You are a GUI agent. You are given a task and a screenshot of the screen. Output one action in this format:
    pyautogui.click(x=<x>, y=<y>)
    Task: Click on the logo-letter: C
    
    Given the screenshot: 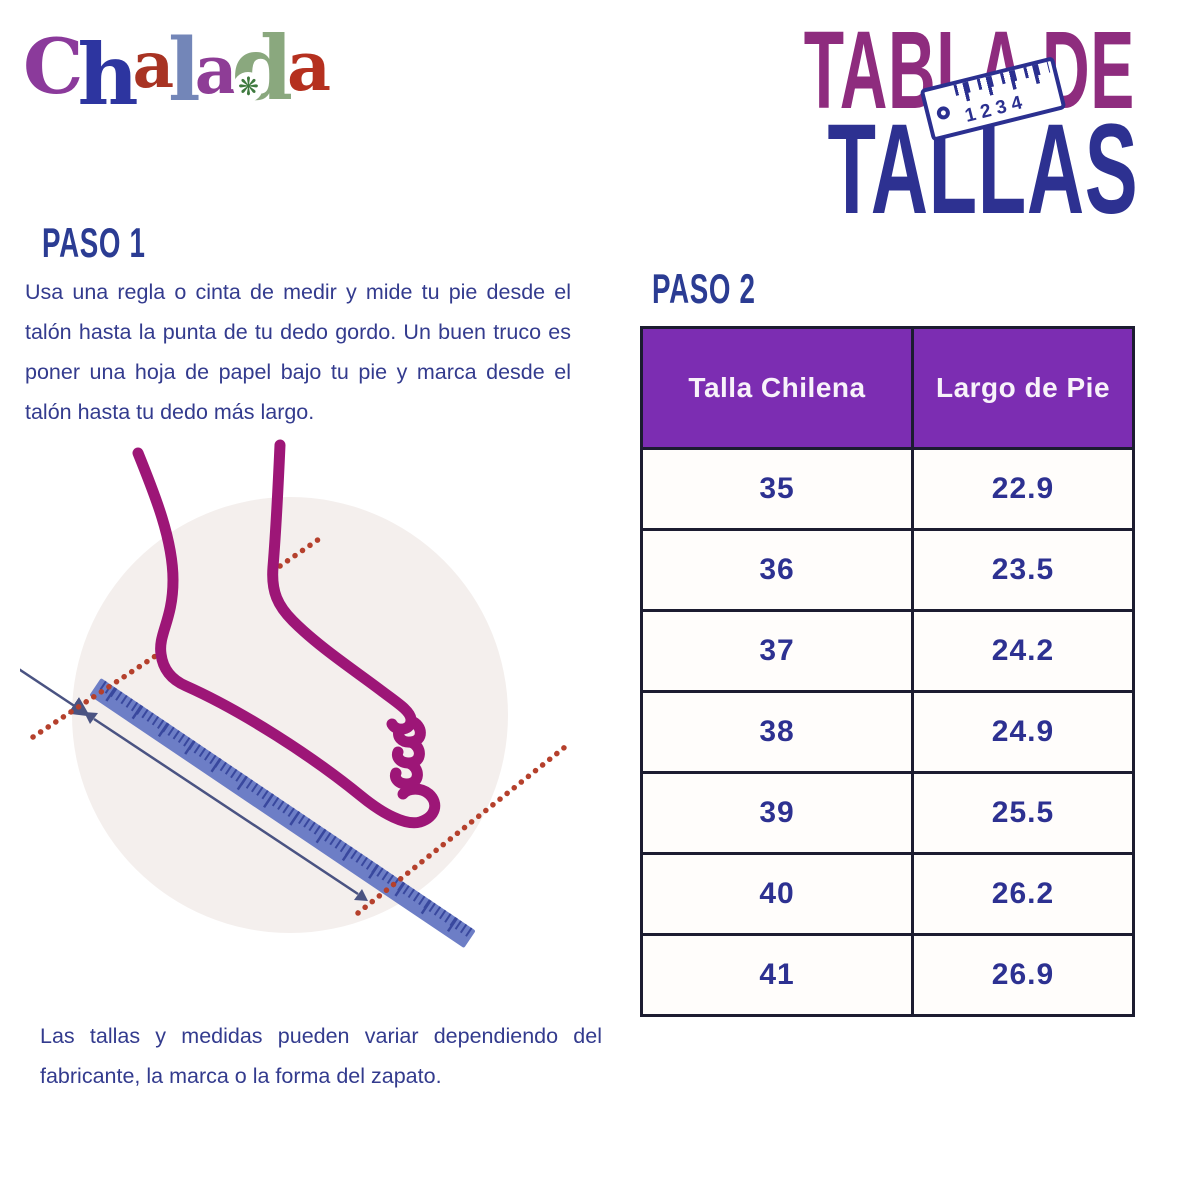 What is the action you would take?
    pyautogui.click(x=53, y=66)
    